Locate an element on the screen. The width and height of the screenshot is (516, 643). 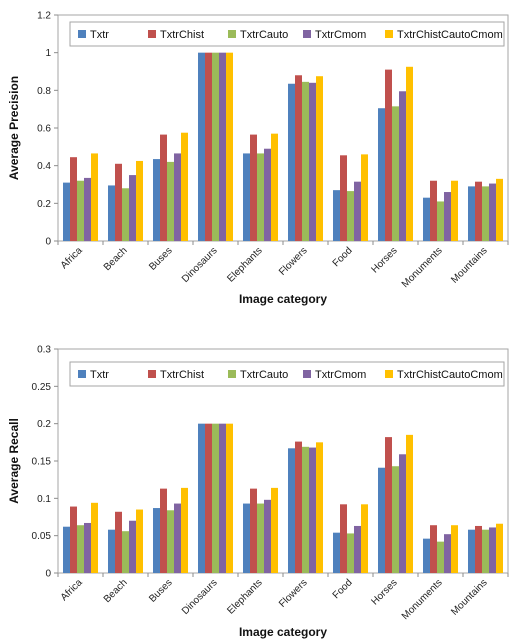
y-tick-label: 1 is located at coordinates (48, 53).